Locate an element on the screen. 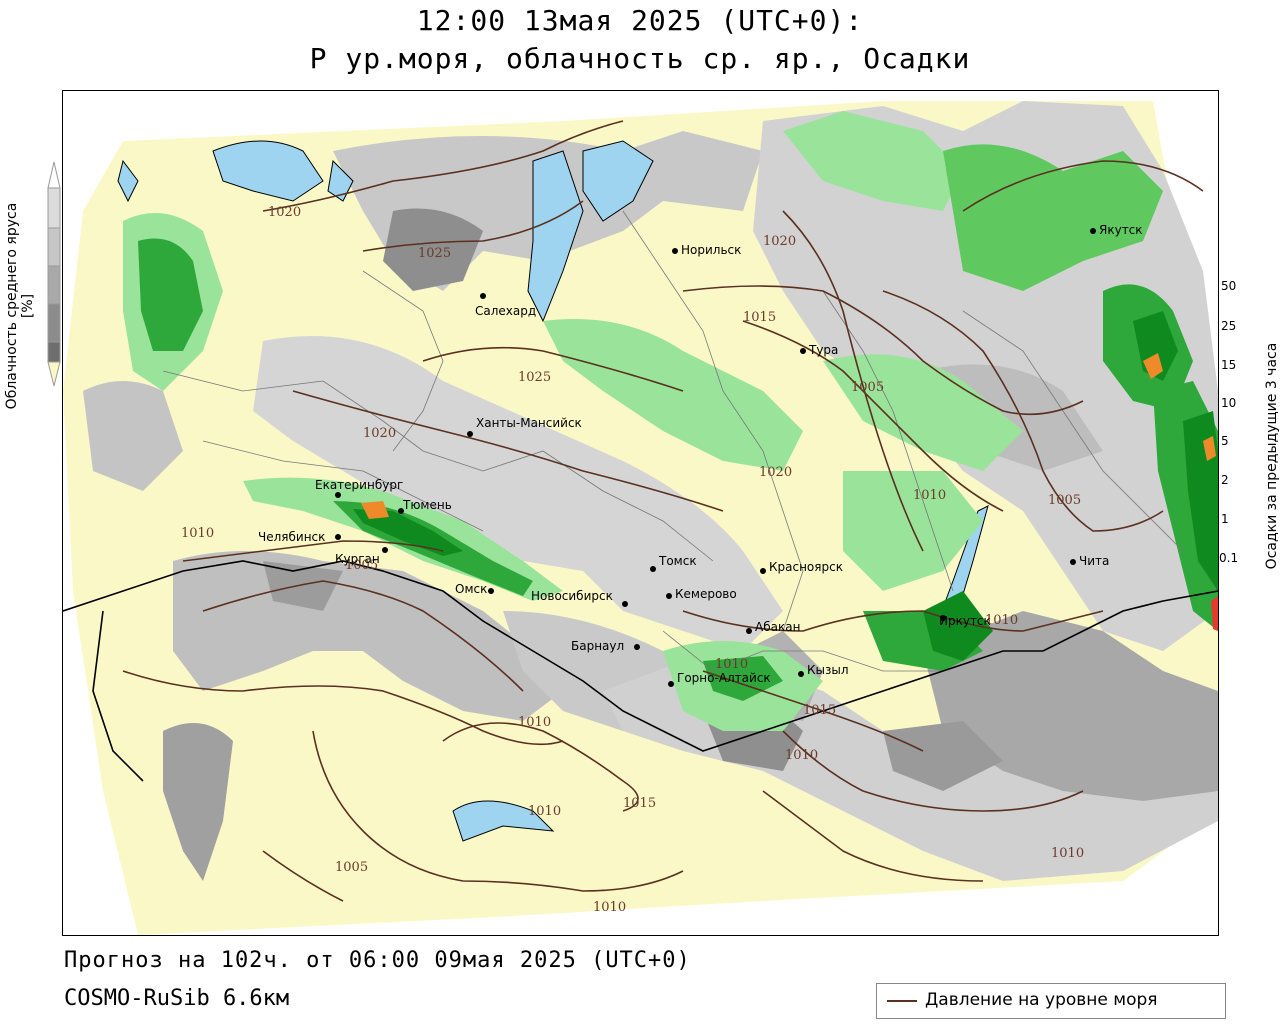  city-label: Салехард is located at coordinates (505, 311).